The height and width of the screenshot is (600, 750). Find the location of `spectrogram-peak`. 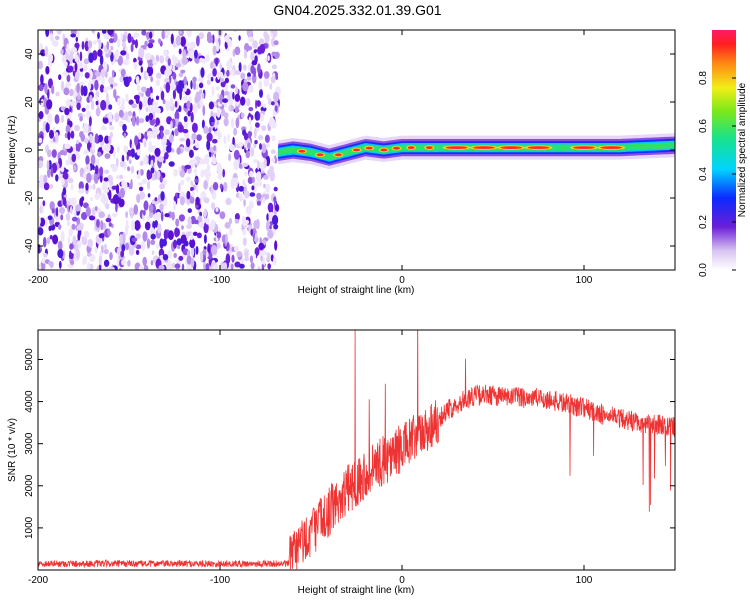

spectrogram-peak is located at coordinates (320, 155).